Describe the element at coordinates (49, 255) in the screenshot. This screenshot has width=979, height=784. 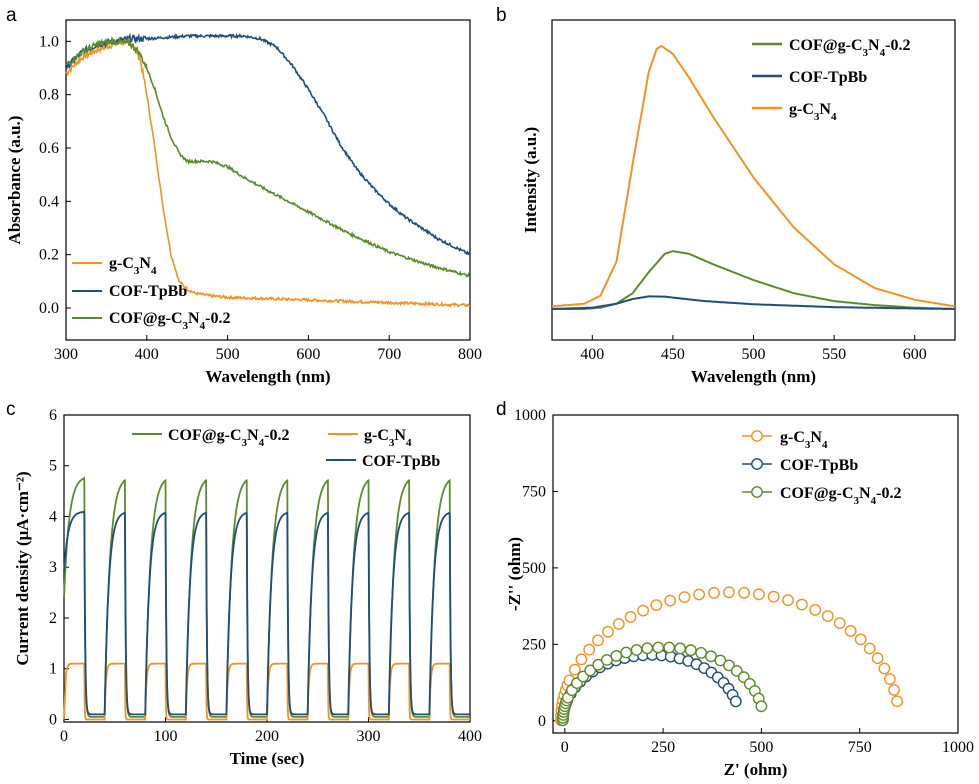
I see `chart-a-ytick-label: 0.2` at that location.